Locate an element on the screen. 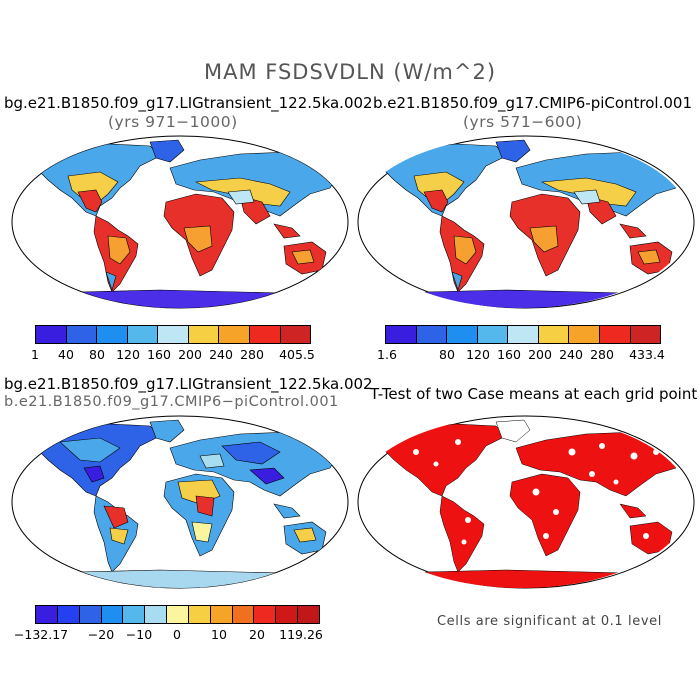 The height and width of the screenshot is (700, 700). colorbar-tick: 1.6 is located at coordinates (387, 354).